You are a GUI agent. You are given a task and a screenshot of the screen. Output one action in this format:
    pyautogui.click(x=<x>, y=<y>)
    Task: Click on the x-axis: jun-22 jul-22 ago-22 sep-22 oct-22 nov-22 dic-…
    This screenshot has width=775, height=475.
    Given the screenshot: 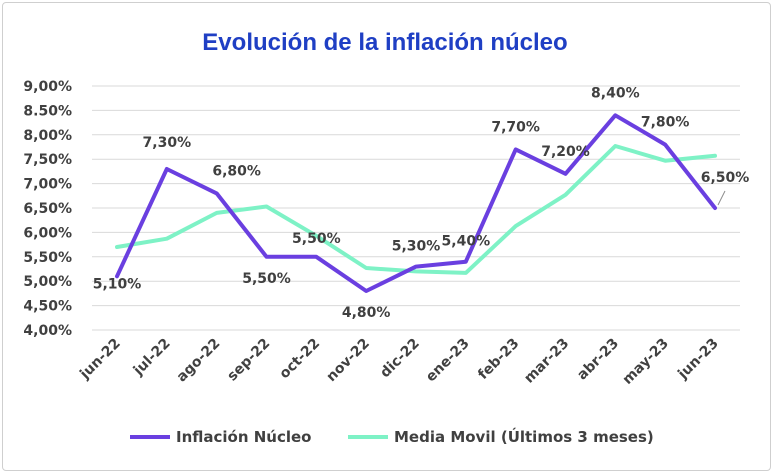 What is the action you would take?
    pyautogui.click(x=398, y=362)
    